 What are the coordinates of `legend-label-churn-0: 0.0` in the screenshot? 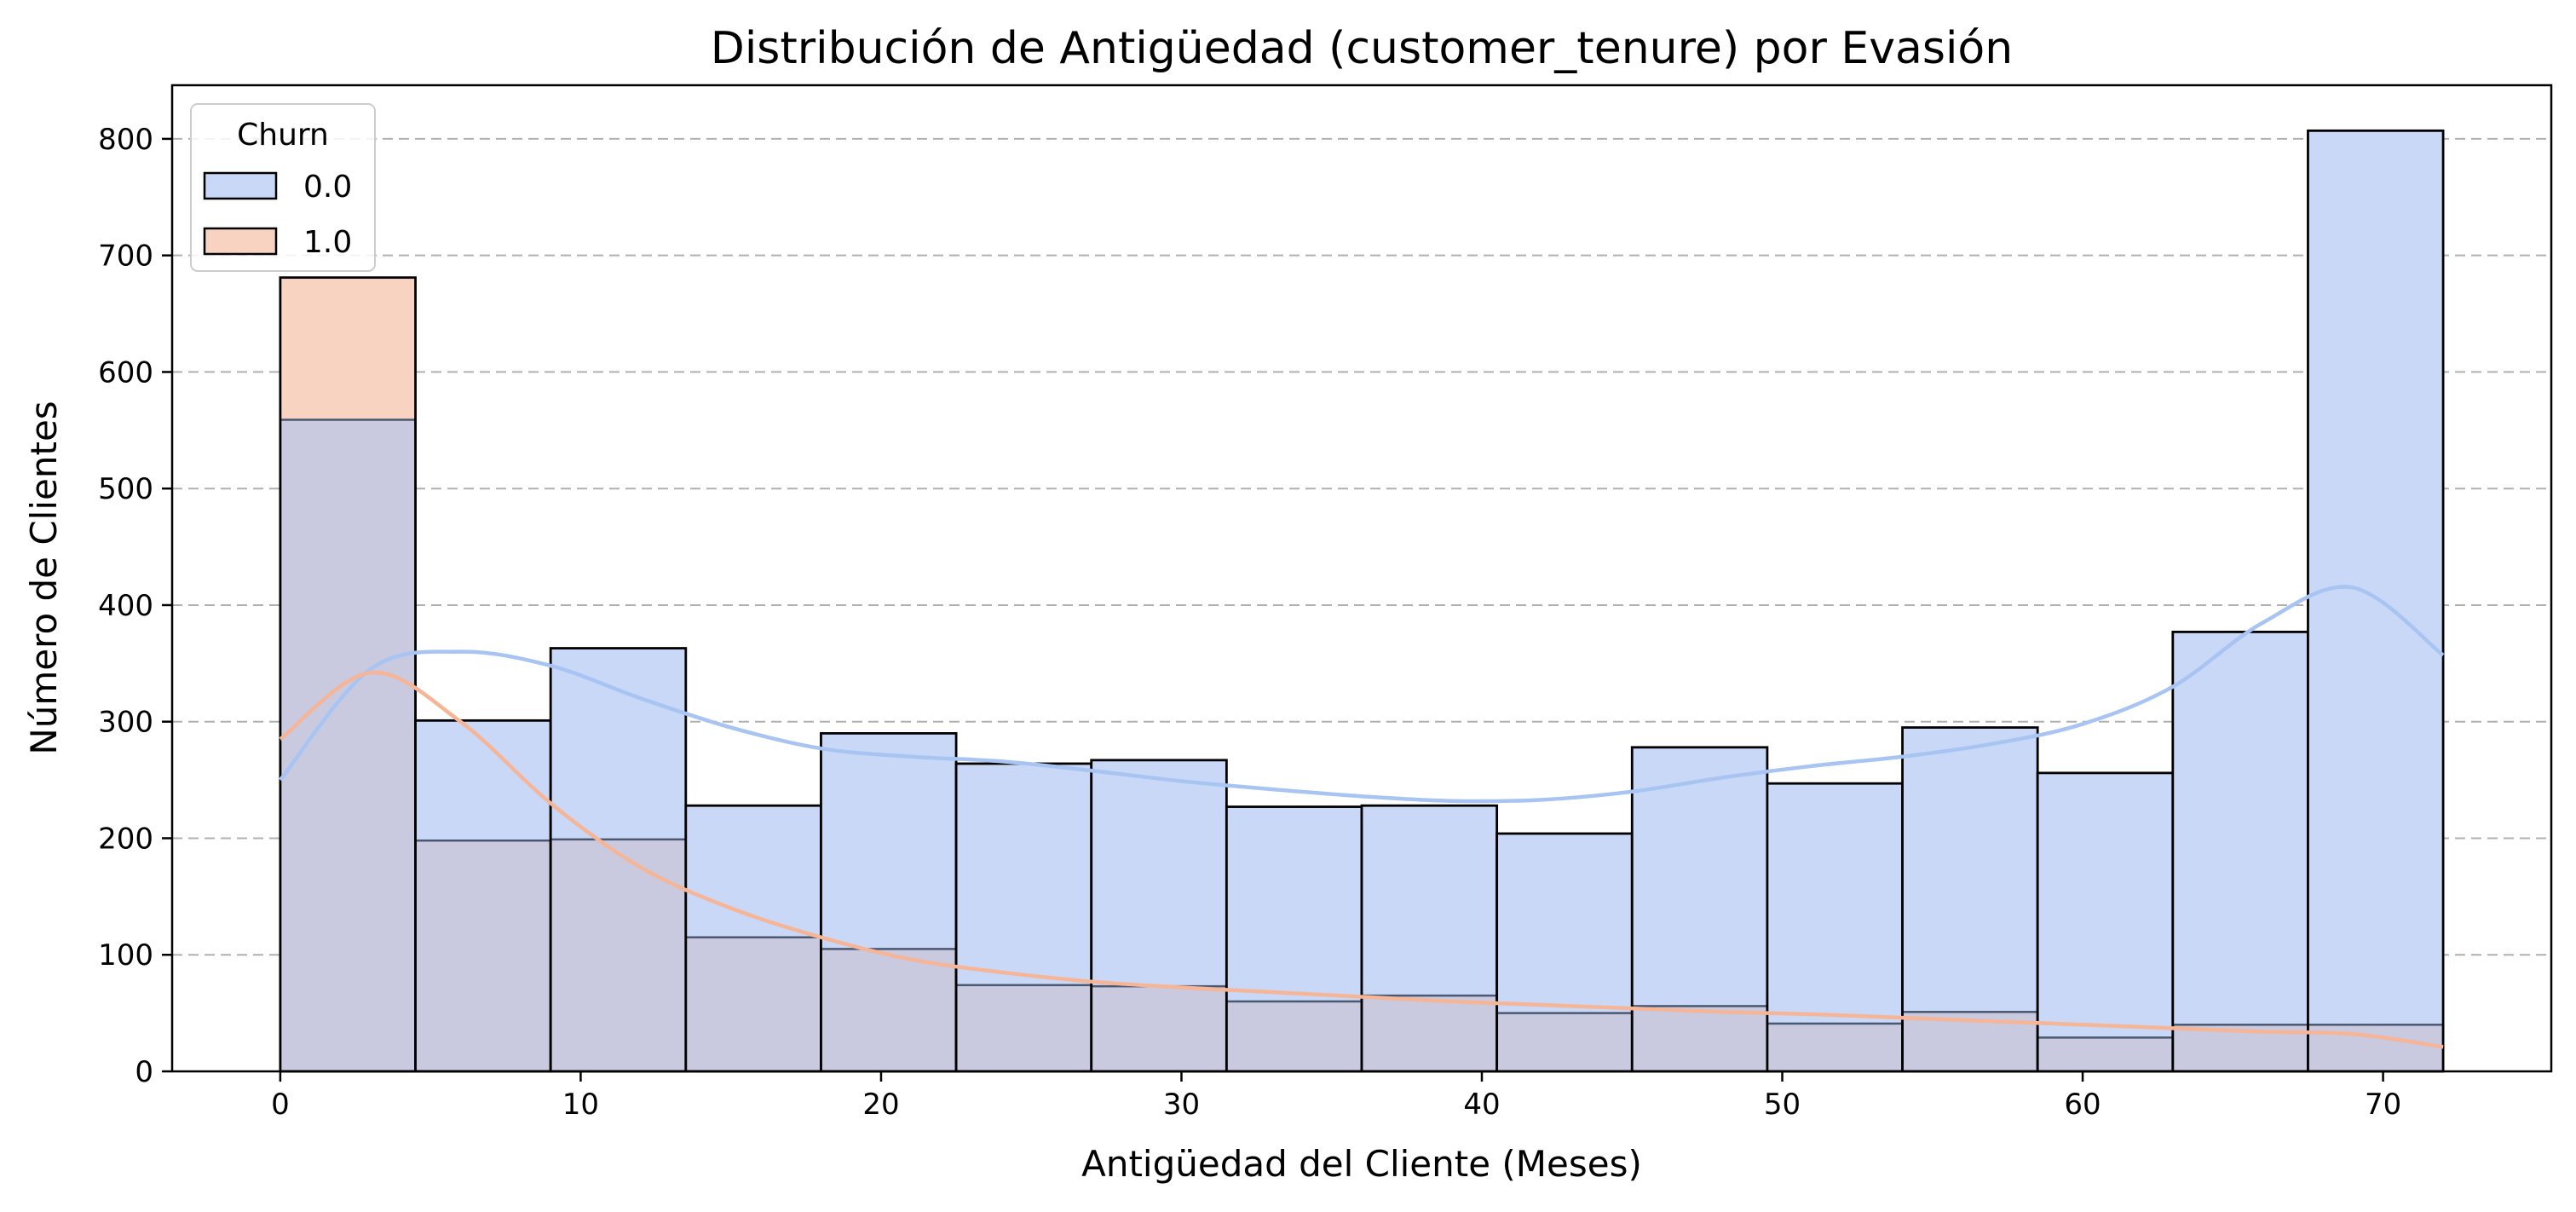 It's located at (327, 187).